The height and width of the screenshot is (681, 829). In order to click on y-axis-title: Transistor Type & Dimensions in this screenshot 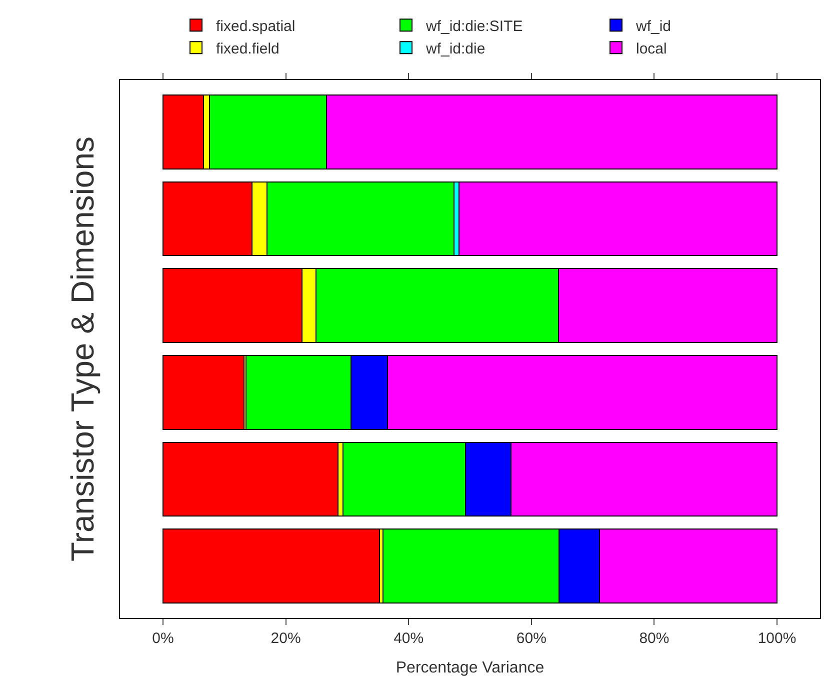, I will do `click(82, 349)`.